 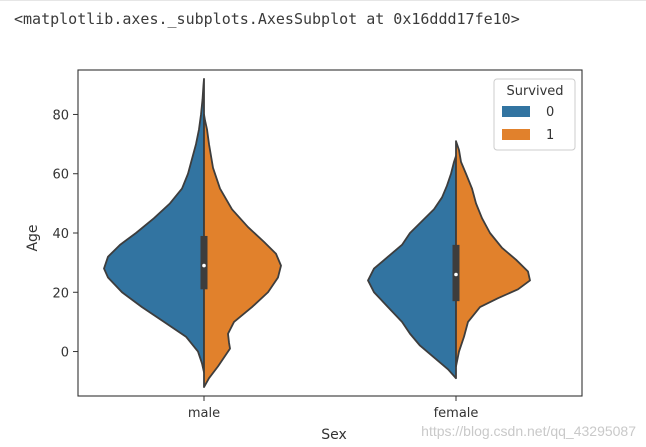 What do you see at coordinates (323, 0) in the screenshot?
I see `output-top-divider` at bounding box center [323, 0].